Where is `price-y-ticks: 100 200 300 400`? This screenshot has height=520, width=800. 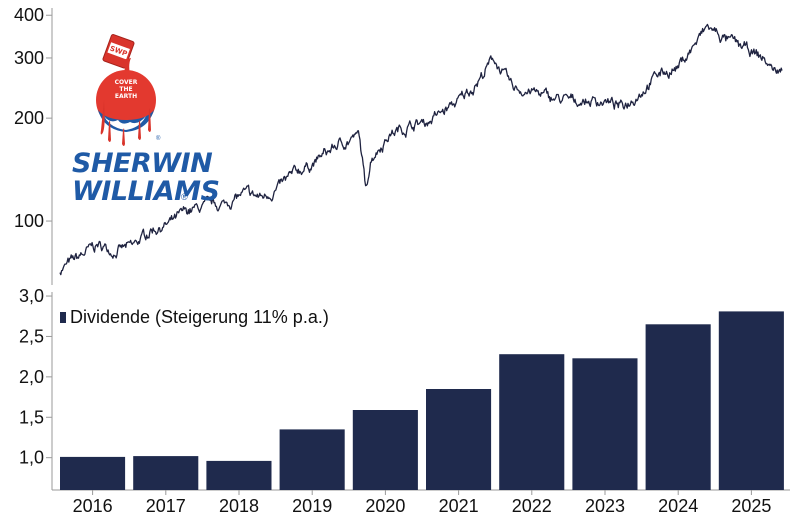
price-y-ticks: 100 200 300 400 is located at coordinates (33, 118).